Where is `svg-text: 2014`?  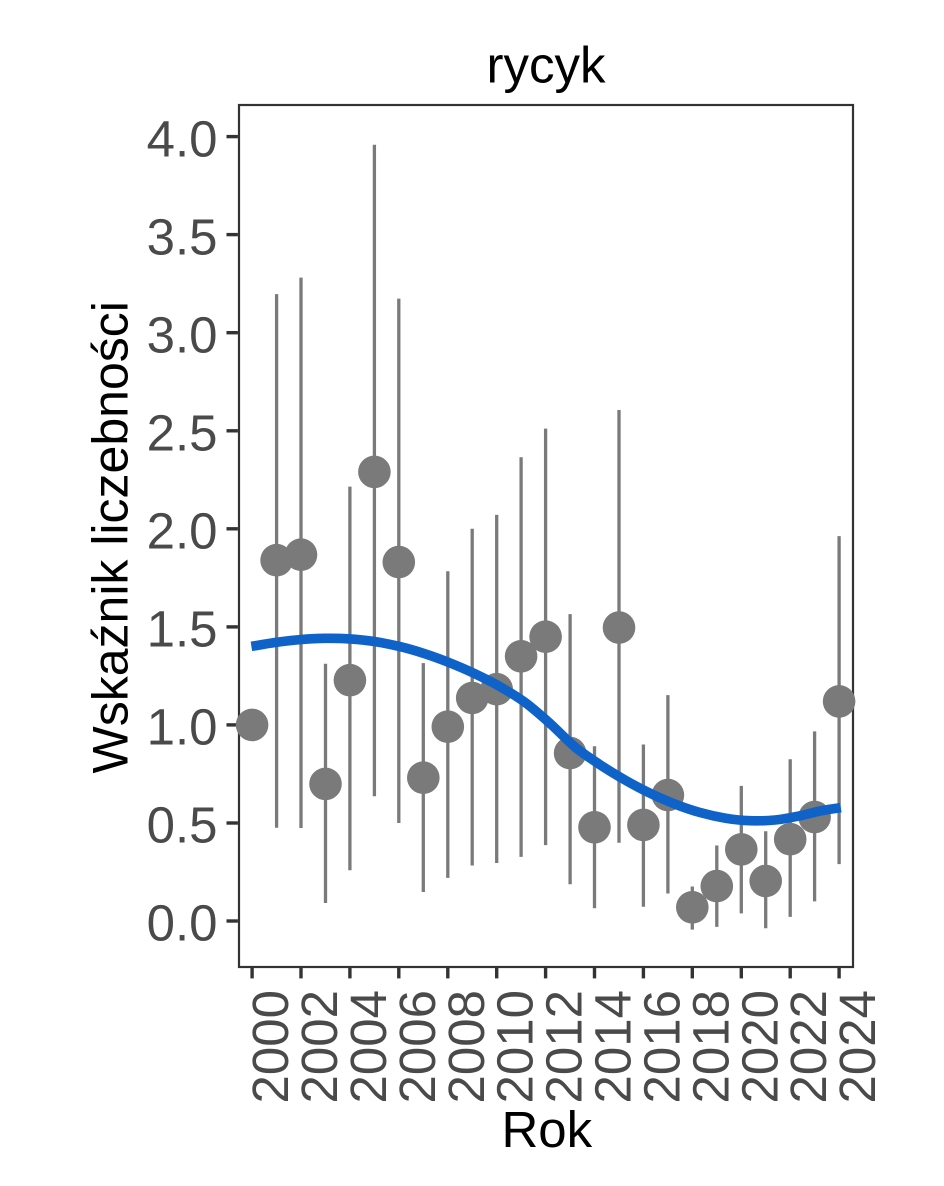
svg-text: 2014 is located at coordinates (613, 1046).